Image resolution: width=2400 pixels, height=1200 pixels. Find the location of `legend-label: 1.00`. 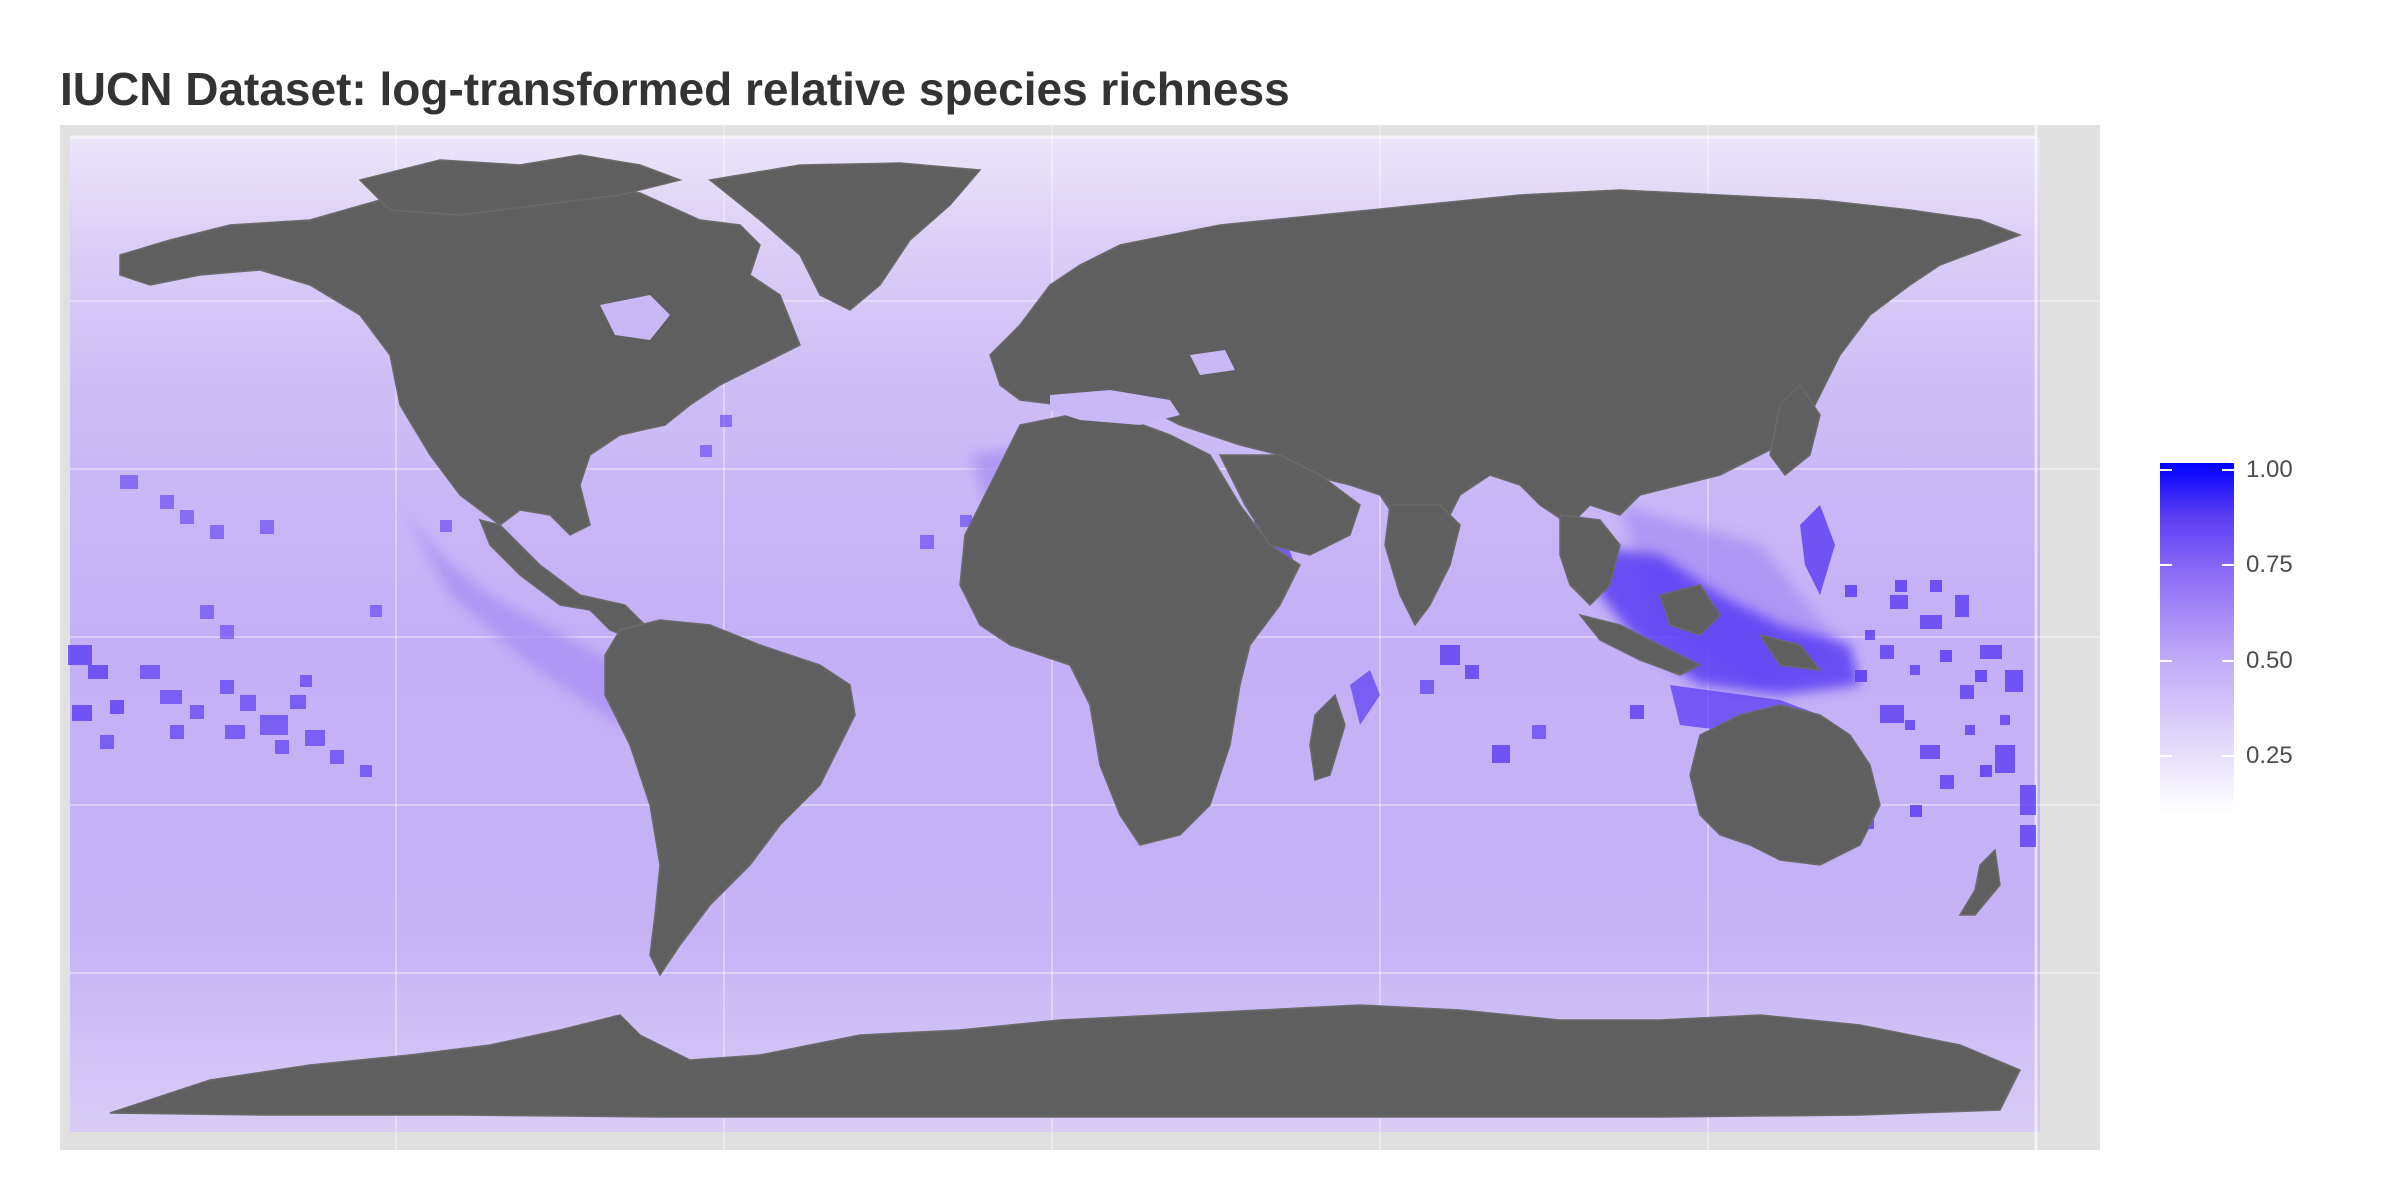

legend-label: 1.00 is located at coordinates (2269, 469).